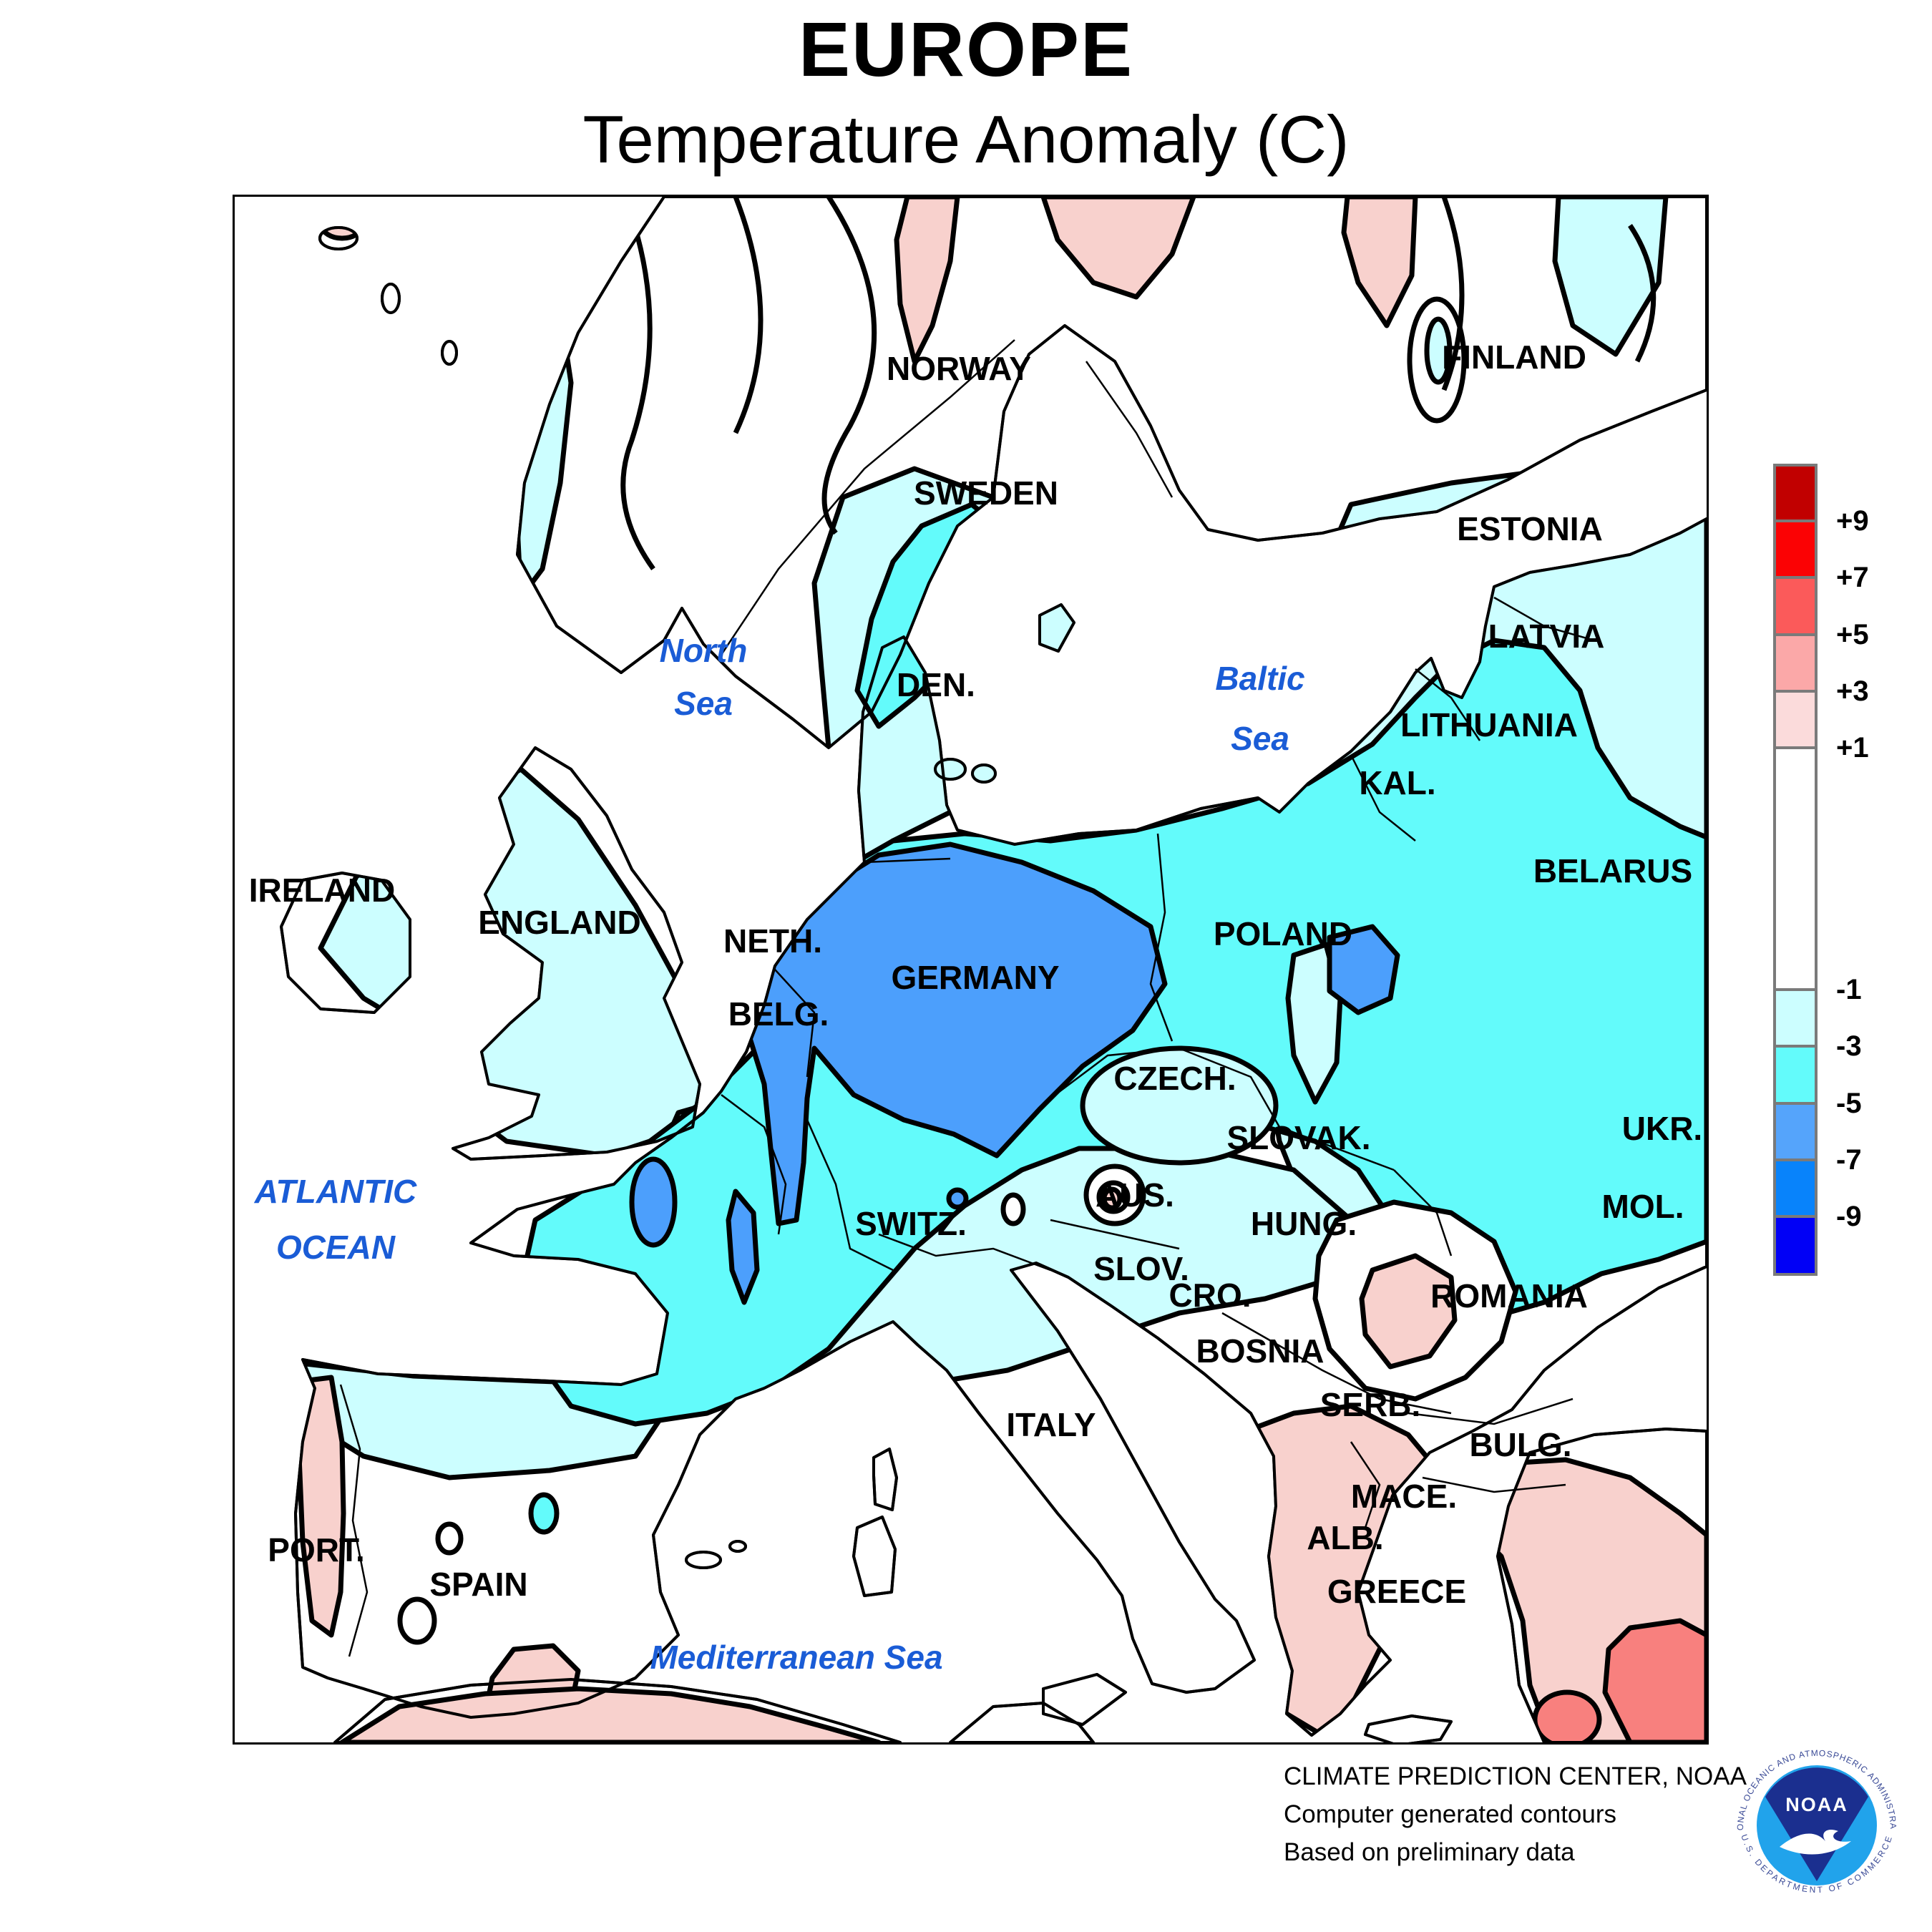 Image resolution: width=1932 pixels, height=1932 pixels. Describe the element at coordinates (1514, 357) in the screenshot. I see `country-label-finland: FINLAND` at that location.